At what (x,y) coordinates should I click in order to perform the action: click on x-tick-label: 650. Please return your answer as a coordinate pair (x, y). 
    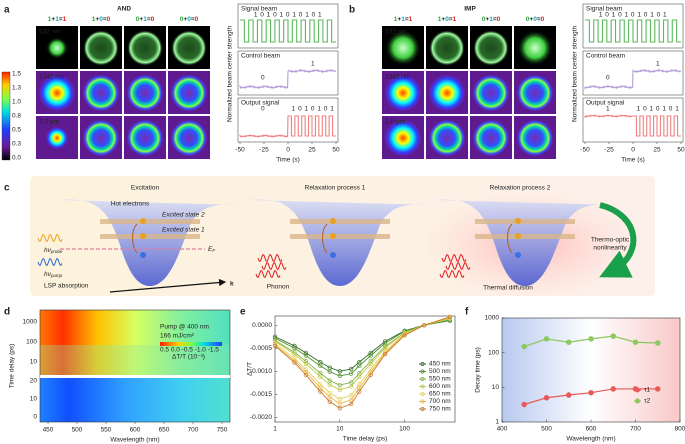
    Looking at the image, I should click on (164, 430).